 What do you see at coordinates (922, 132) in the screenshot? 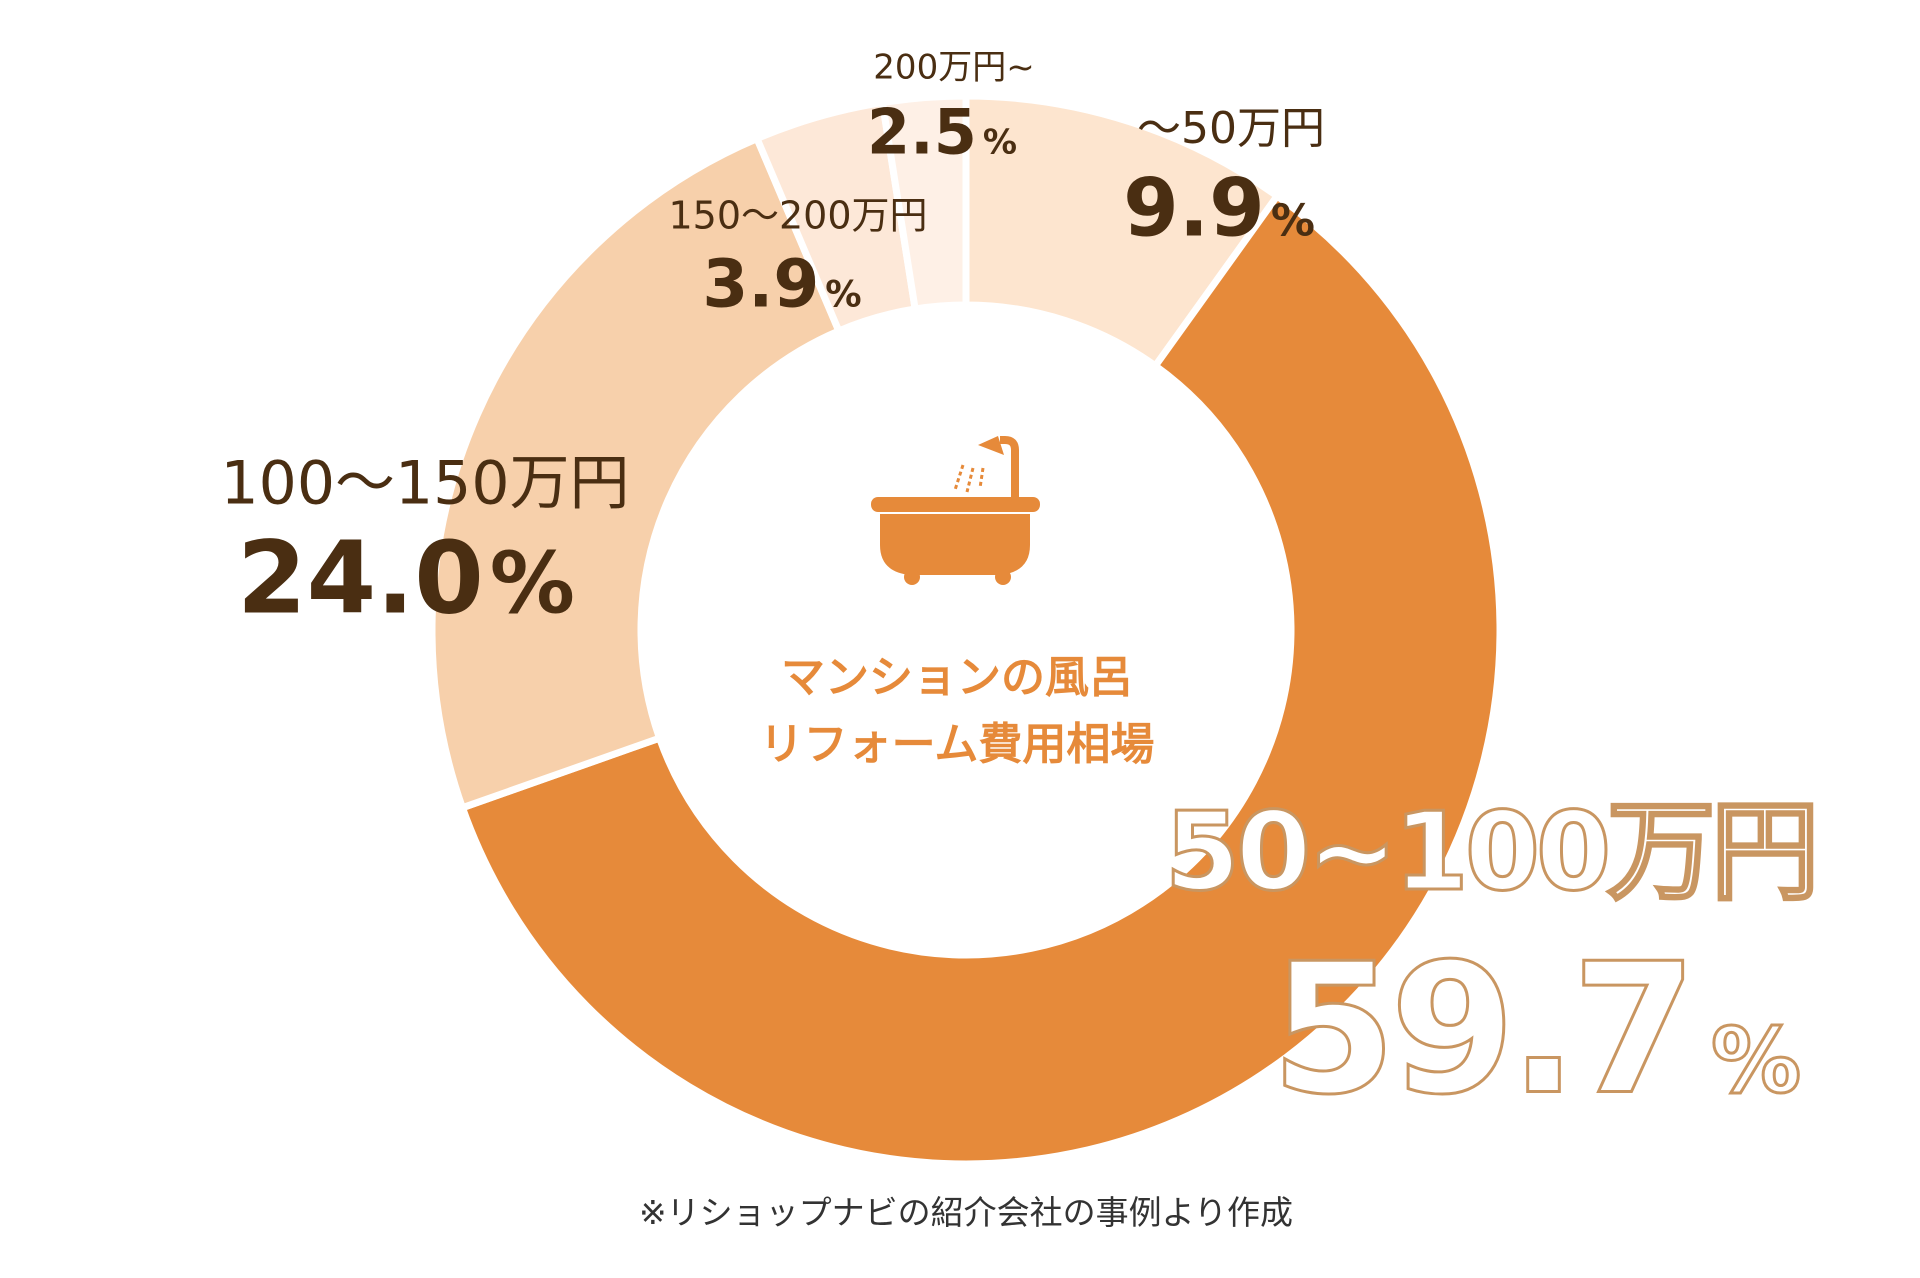
I see `slice-value: 2.5` at bounding box center [922, 132].